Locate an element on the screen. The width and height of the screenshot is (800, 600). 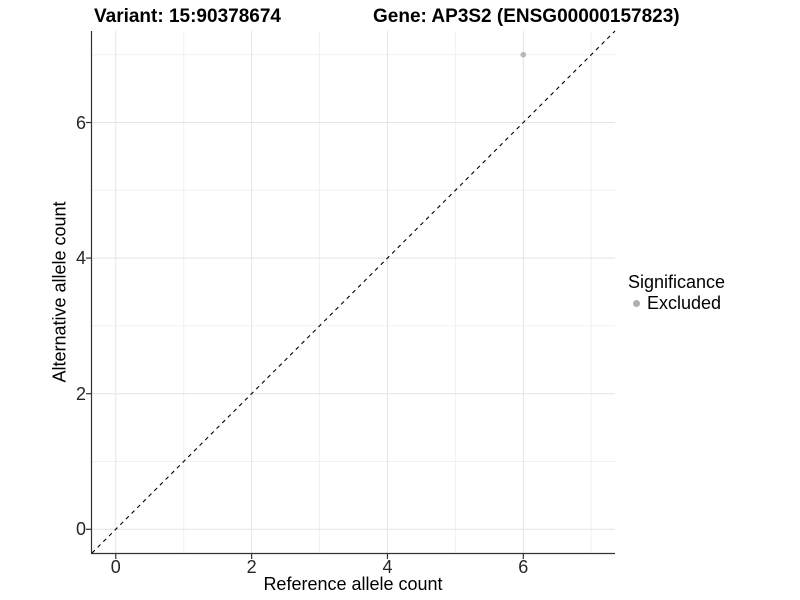
legend-items: Excluded is located at coordinates (676, 303).